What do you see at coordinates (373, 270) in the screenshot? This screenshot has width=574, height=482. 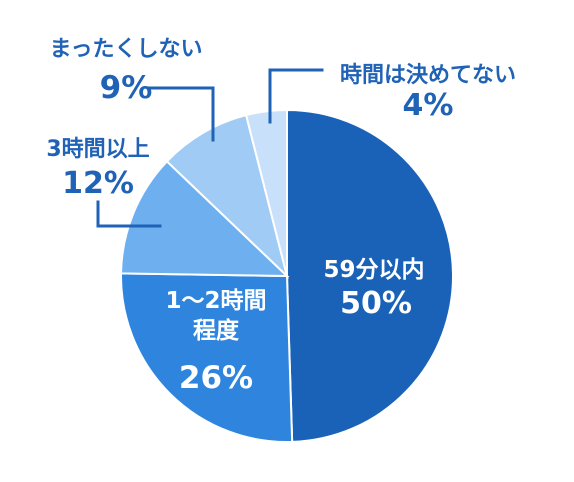 I see `slice-label-59min: 59分以内` at bounding box center [373, 270].